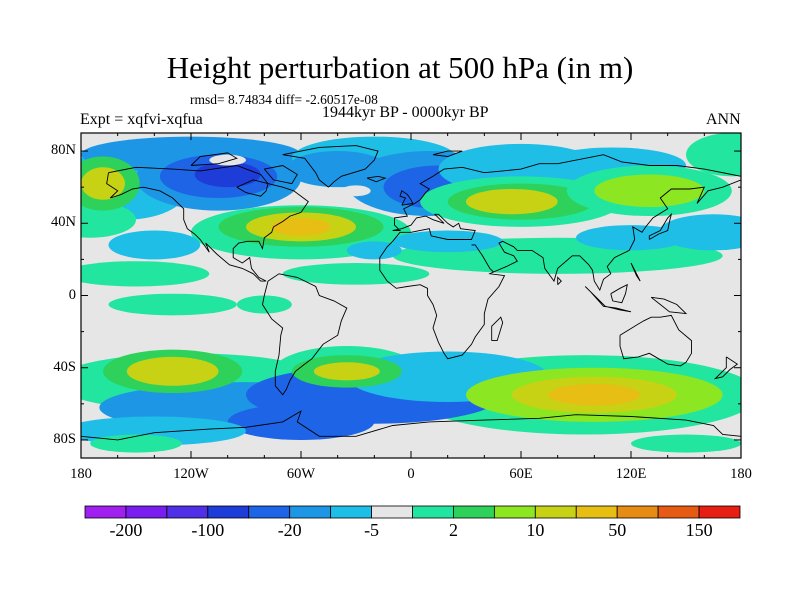 This screenshot has width=800, height=600. What do you see at coordinates (453, 530) in the screenshot?
I see `colorbar-label: 2` at bounding box center [453, 530].